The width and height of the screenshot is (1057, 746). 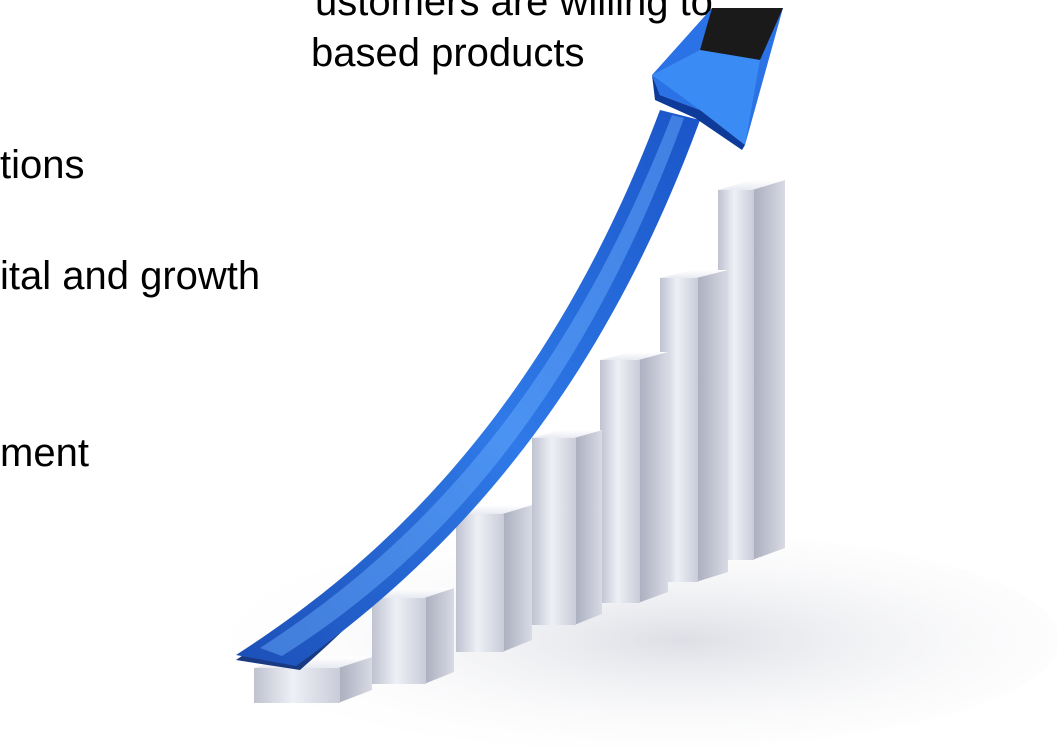 What do you see at coordinates (514, 12) in the screenshot?
I see `text-line-1: ustomers are willing to` at bounding box center [514, 12].